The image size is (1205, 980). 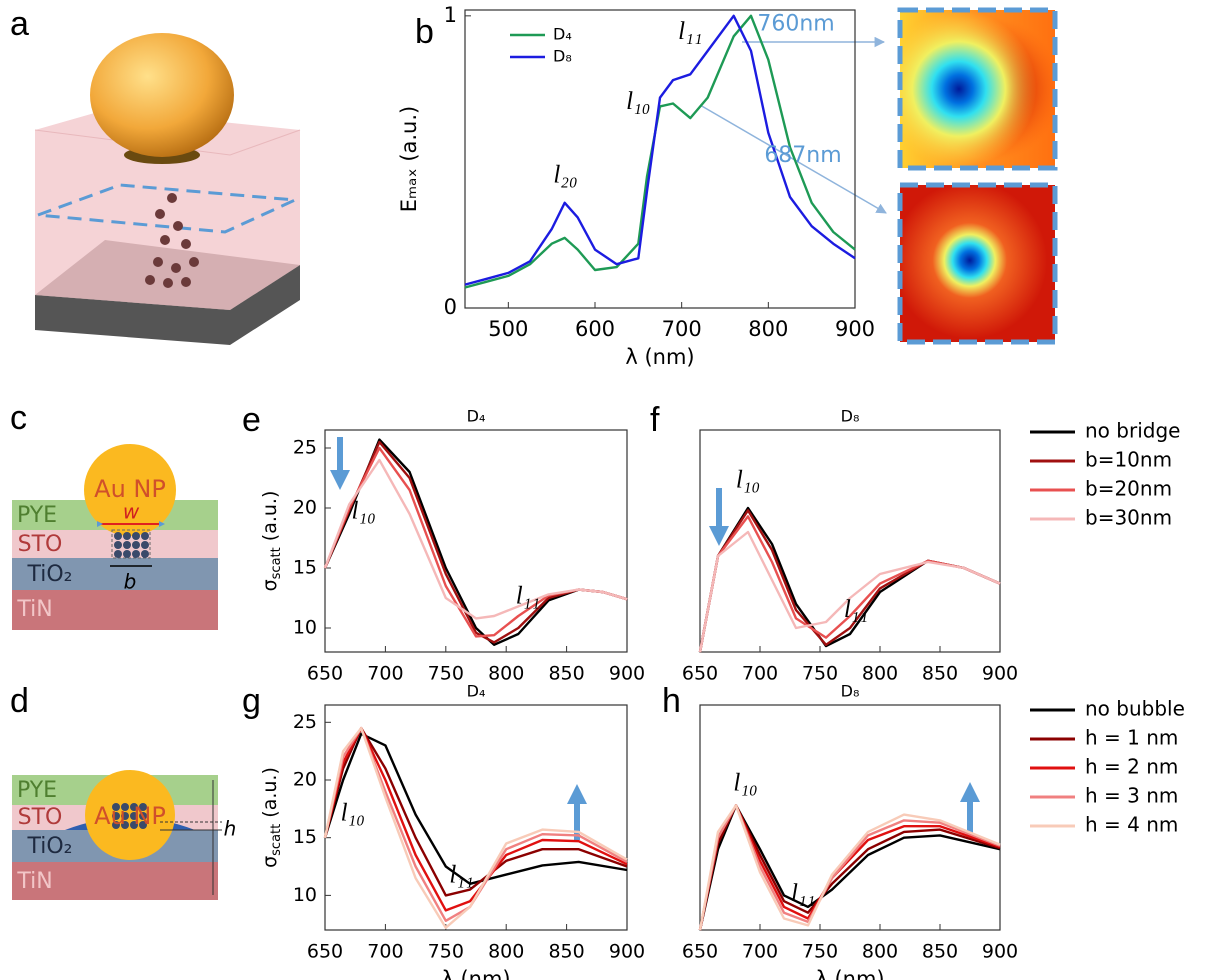 I want to click on annotation: l₂₀, so click(x=565, y=174).